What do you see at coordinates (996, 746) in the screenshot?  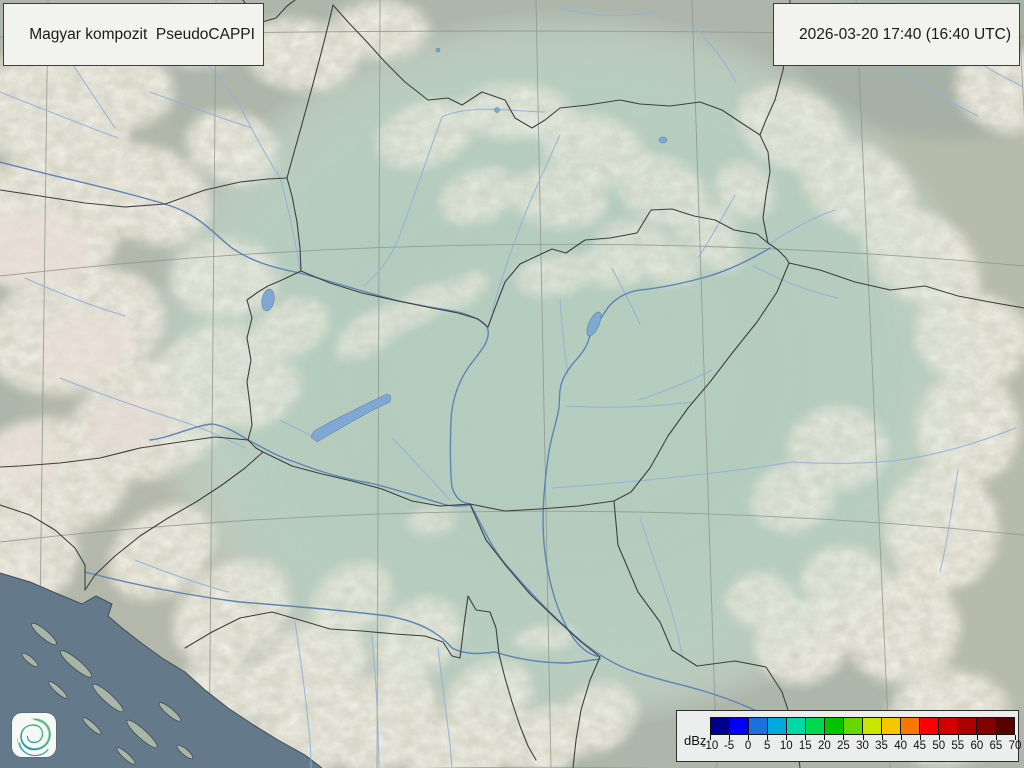 I see `dbz-tick-label: 65` at bounding box center [996, 746].